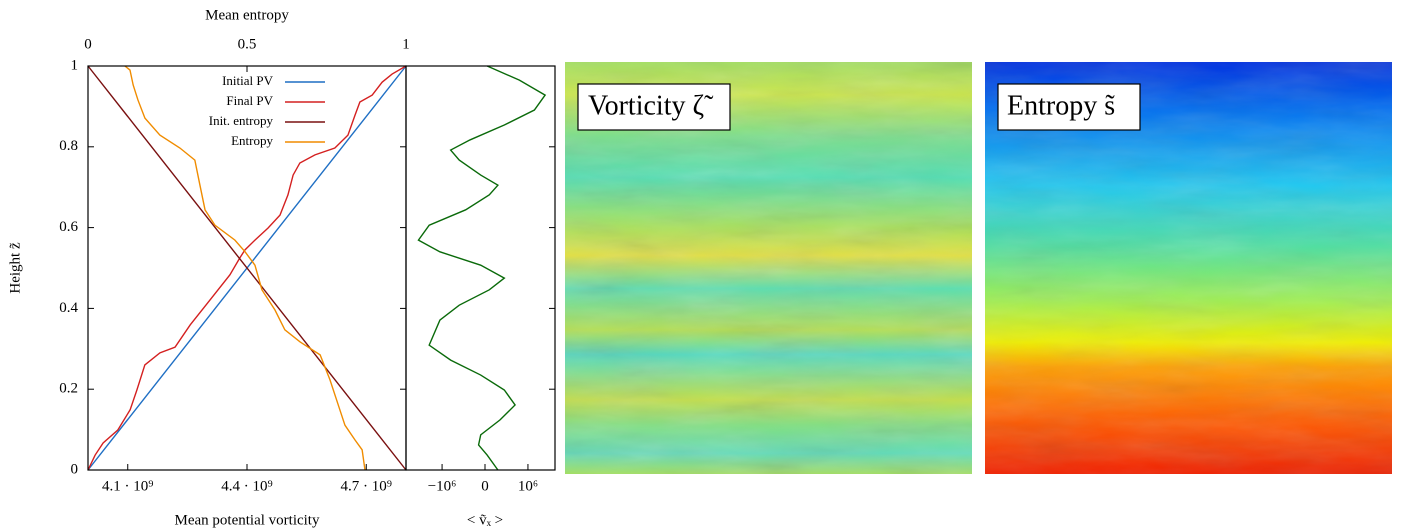 The height and width of the screenshot is (531, 1402). I want to click on plot-frame, so click(480, 268).